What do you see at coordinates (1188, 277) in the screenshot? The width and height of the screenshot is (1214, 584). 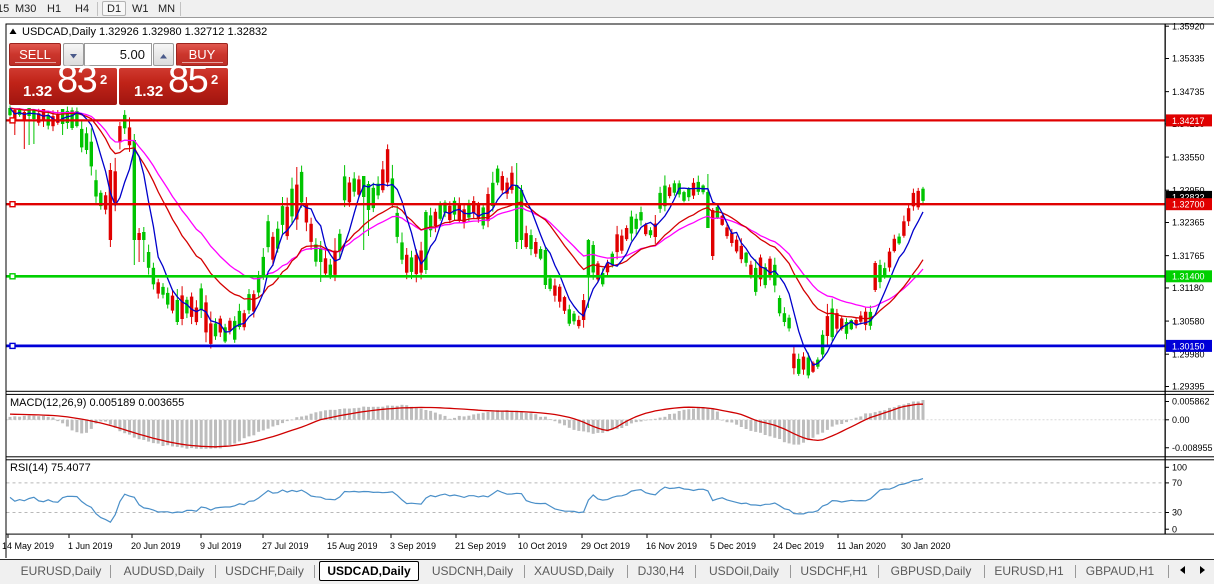 I see `svg-text: 1.31400` at bounding box center [1188, 277].